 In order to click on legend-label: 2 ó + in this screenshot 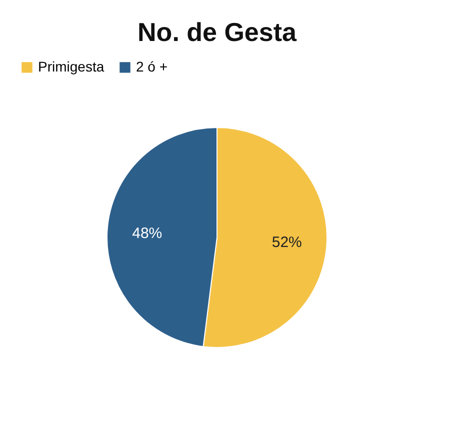, I will do `click(152, 66)`.